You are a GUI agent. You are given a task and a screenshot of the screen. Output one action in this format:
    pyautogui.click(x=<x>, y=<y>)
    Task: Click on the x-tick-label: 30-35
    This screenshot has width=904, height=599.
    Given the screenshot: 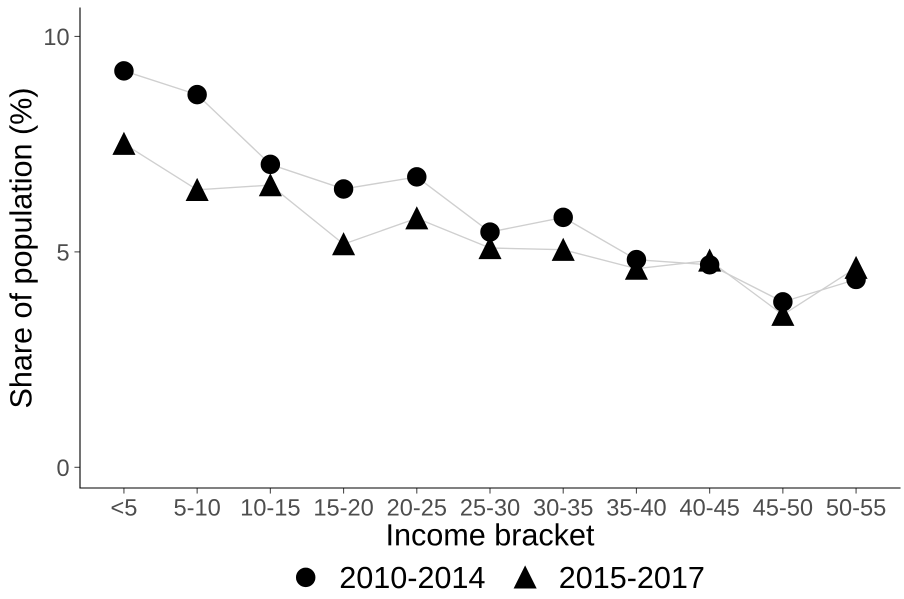 What is the action you would take?
    pyautogui.click(x=563, y=507)
    